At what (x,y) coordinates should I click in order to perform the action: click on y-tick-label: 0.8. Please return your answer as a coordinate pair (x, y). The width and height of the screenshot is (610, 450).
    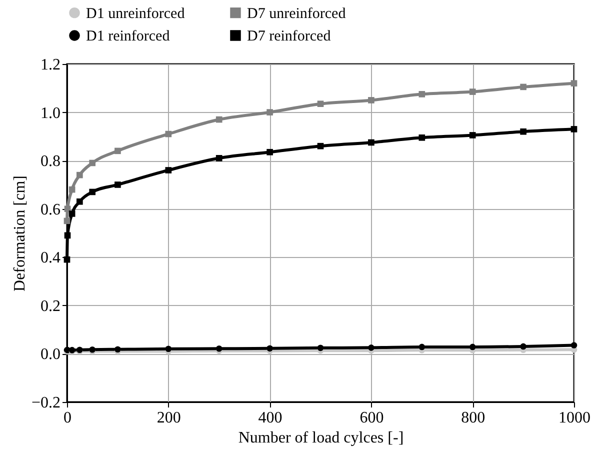
    Looking at the image, I should click on (50, 161).